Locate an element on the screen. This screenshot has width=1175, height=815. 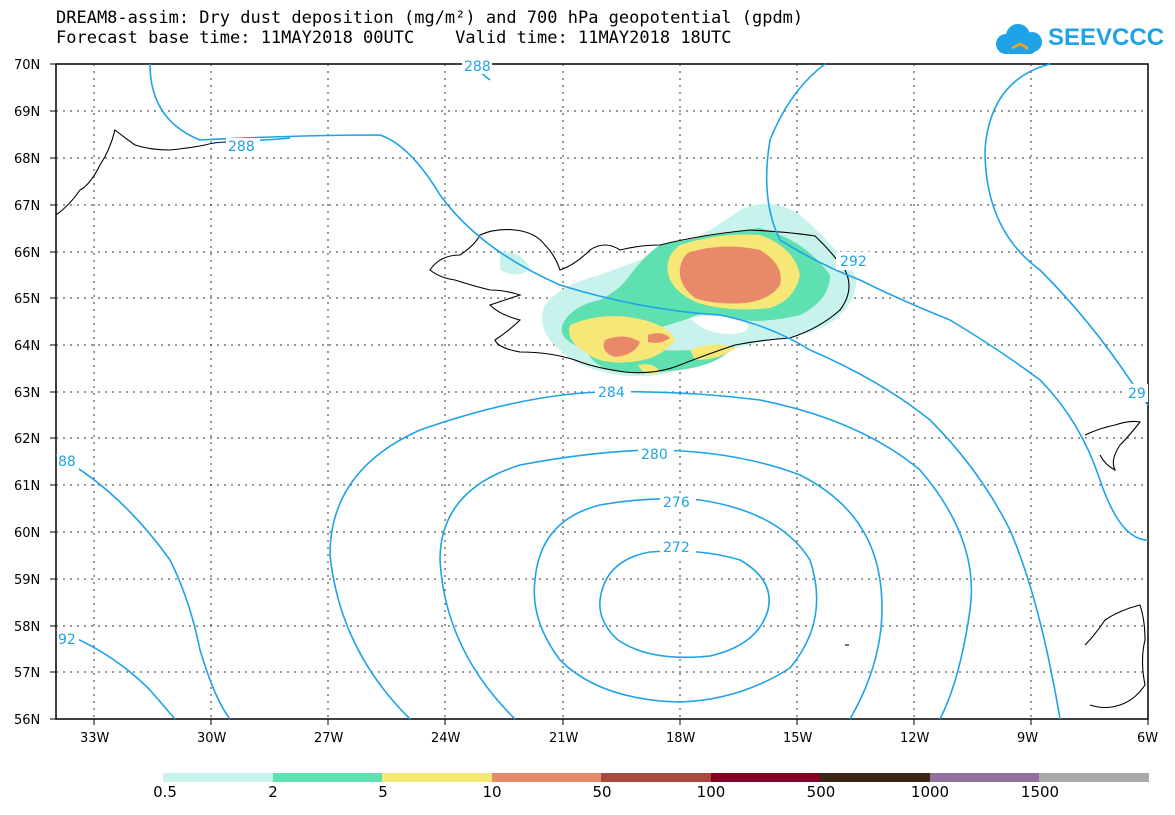
contour-label: 92 is located at coordinates (67, 640).